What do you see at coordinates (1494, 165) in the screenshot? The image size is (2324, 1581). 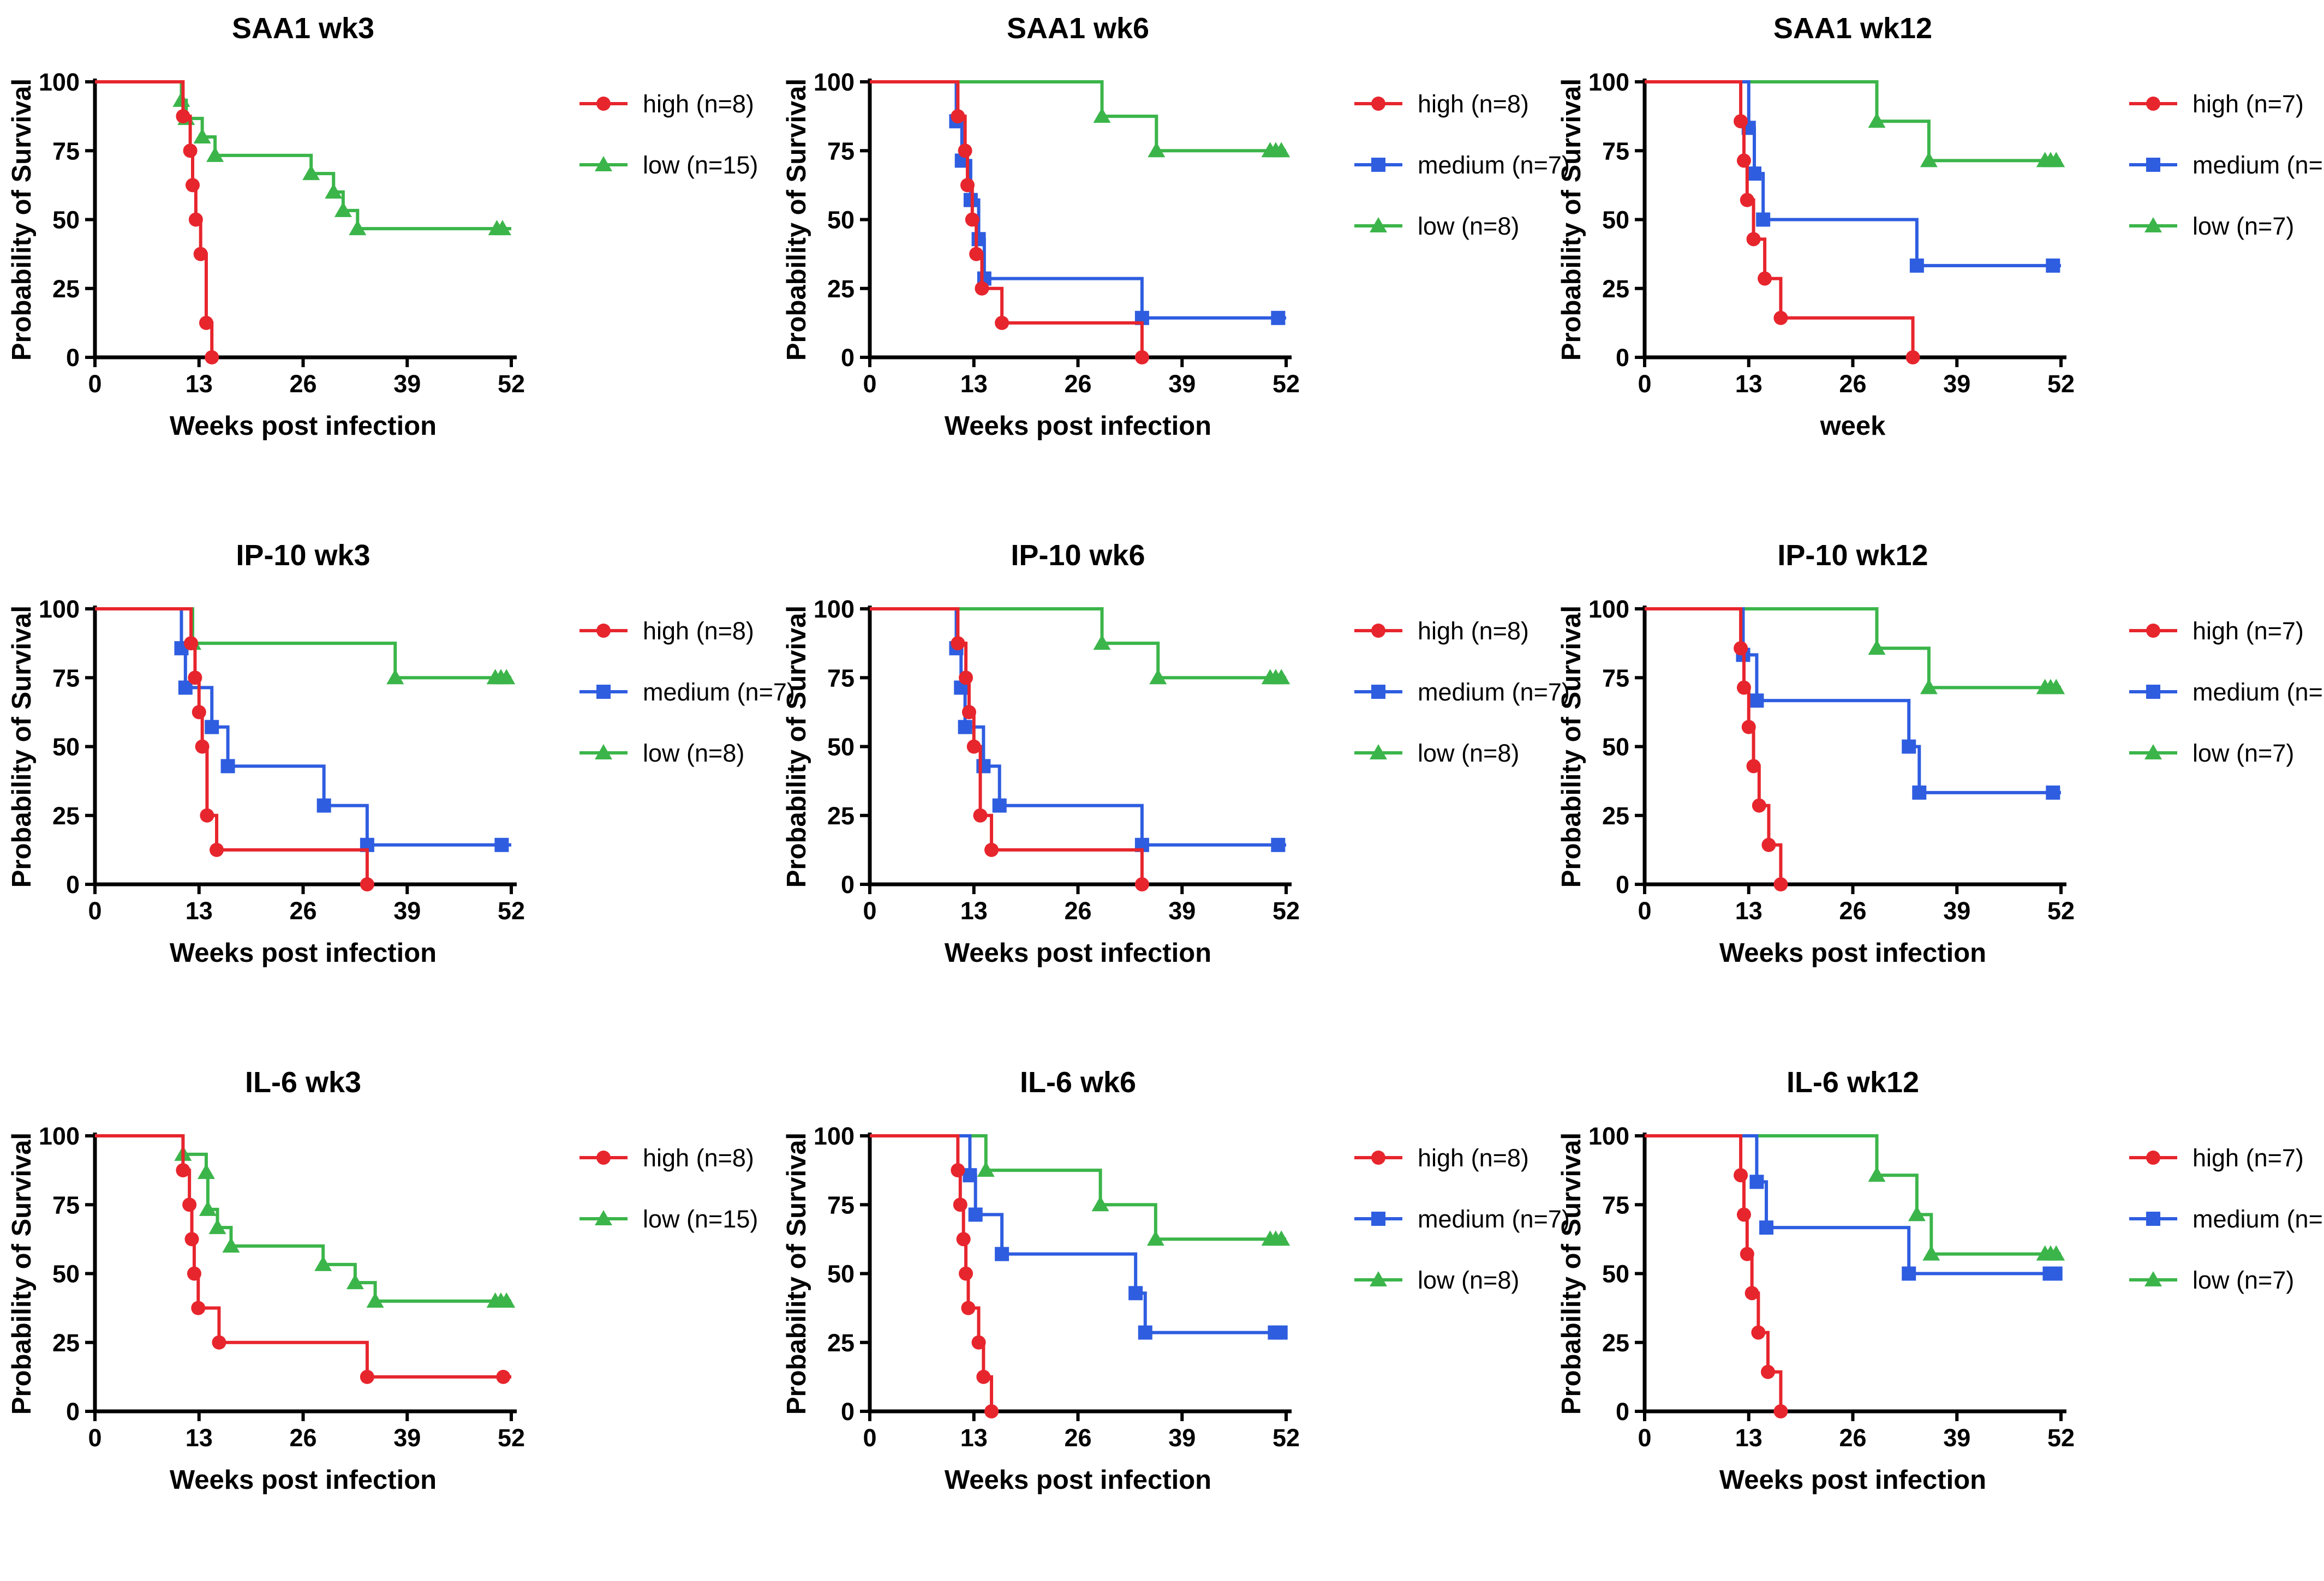 I see `legend-label-medium: medium (n=7)` at bounding box center [1494, 165].